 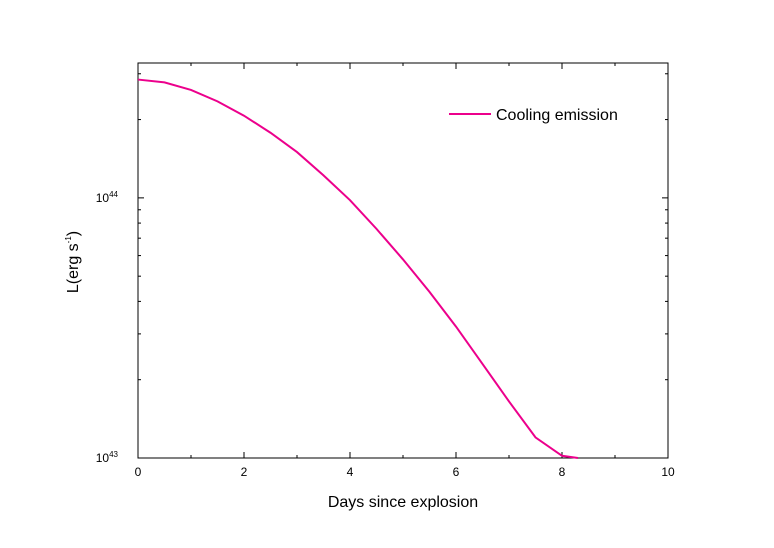 I want to click on x-tick-label: 8, so click(x=562, y=472).